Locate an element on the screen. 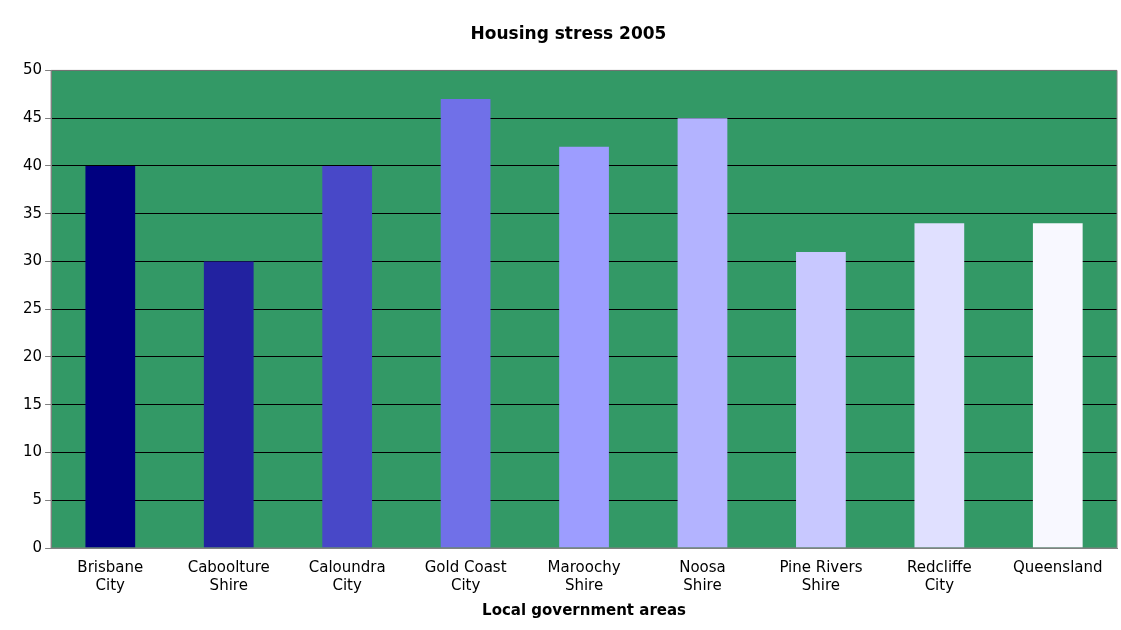 The image size is (1121, 630). y-tick-label: 25 is located at coordinates (32, 308).